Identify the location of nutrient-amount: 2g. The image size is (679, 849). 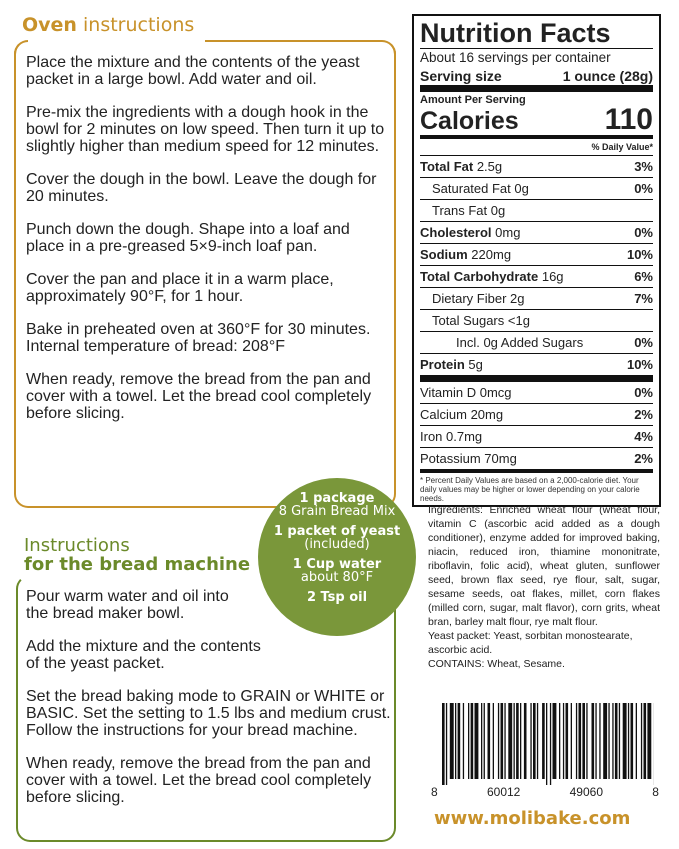
(517, 298).